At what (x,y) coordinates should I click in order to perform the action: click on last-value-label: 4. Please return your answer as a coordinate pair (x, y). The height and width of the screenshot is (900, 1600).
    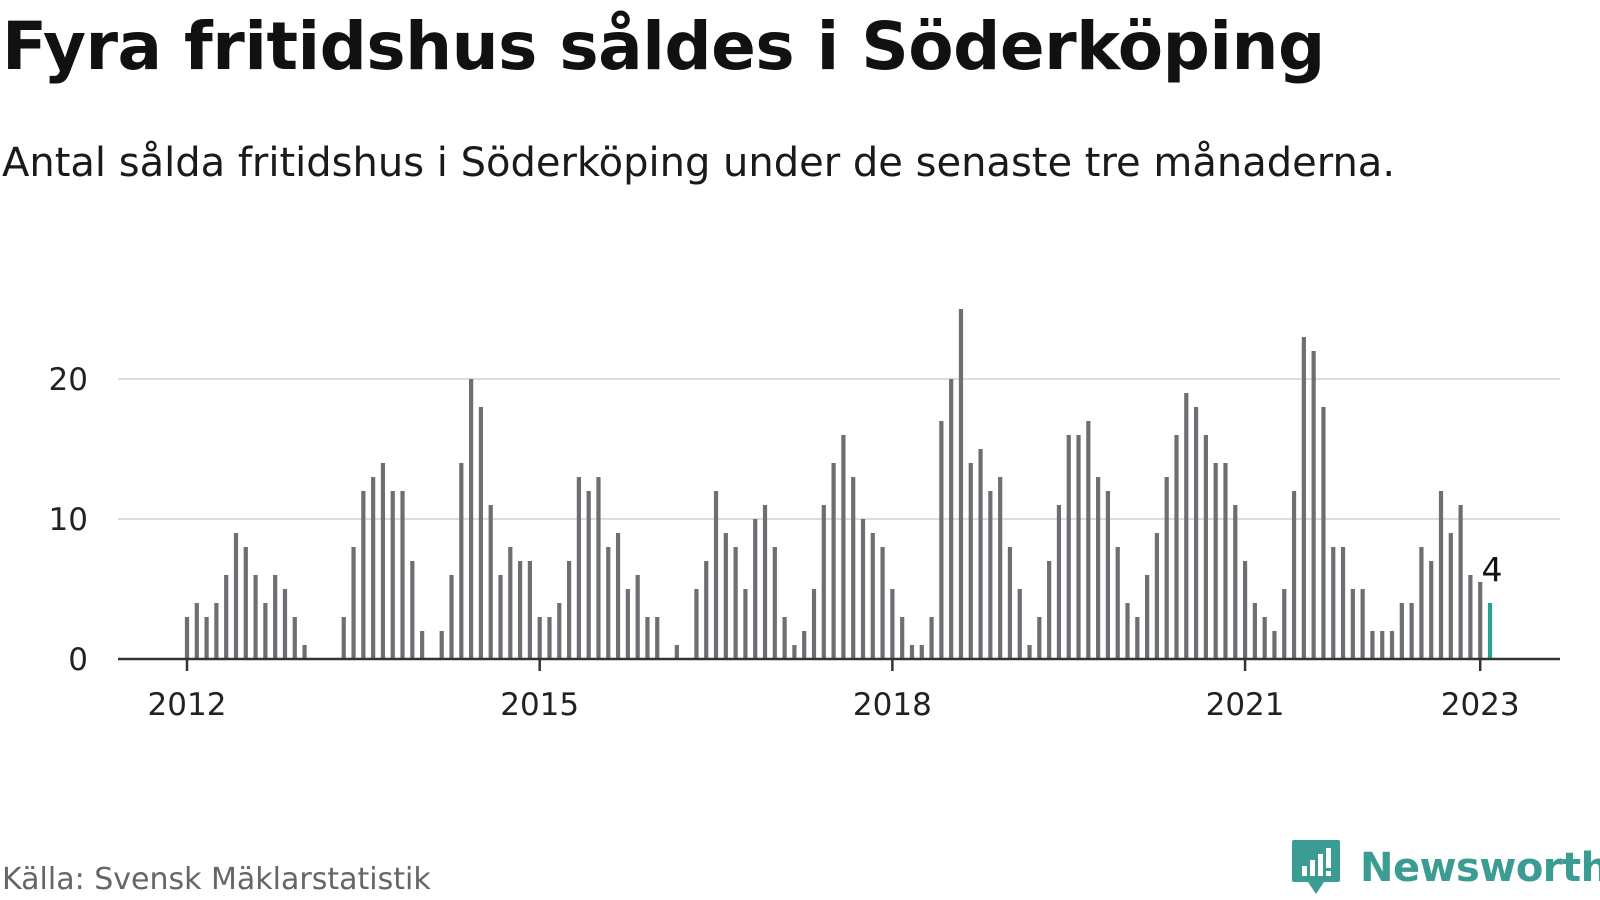
    Looking at the image, I should click on (1492, 569).